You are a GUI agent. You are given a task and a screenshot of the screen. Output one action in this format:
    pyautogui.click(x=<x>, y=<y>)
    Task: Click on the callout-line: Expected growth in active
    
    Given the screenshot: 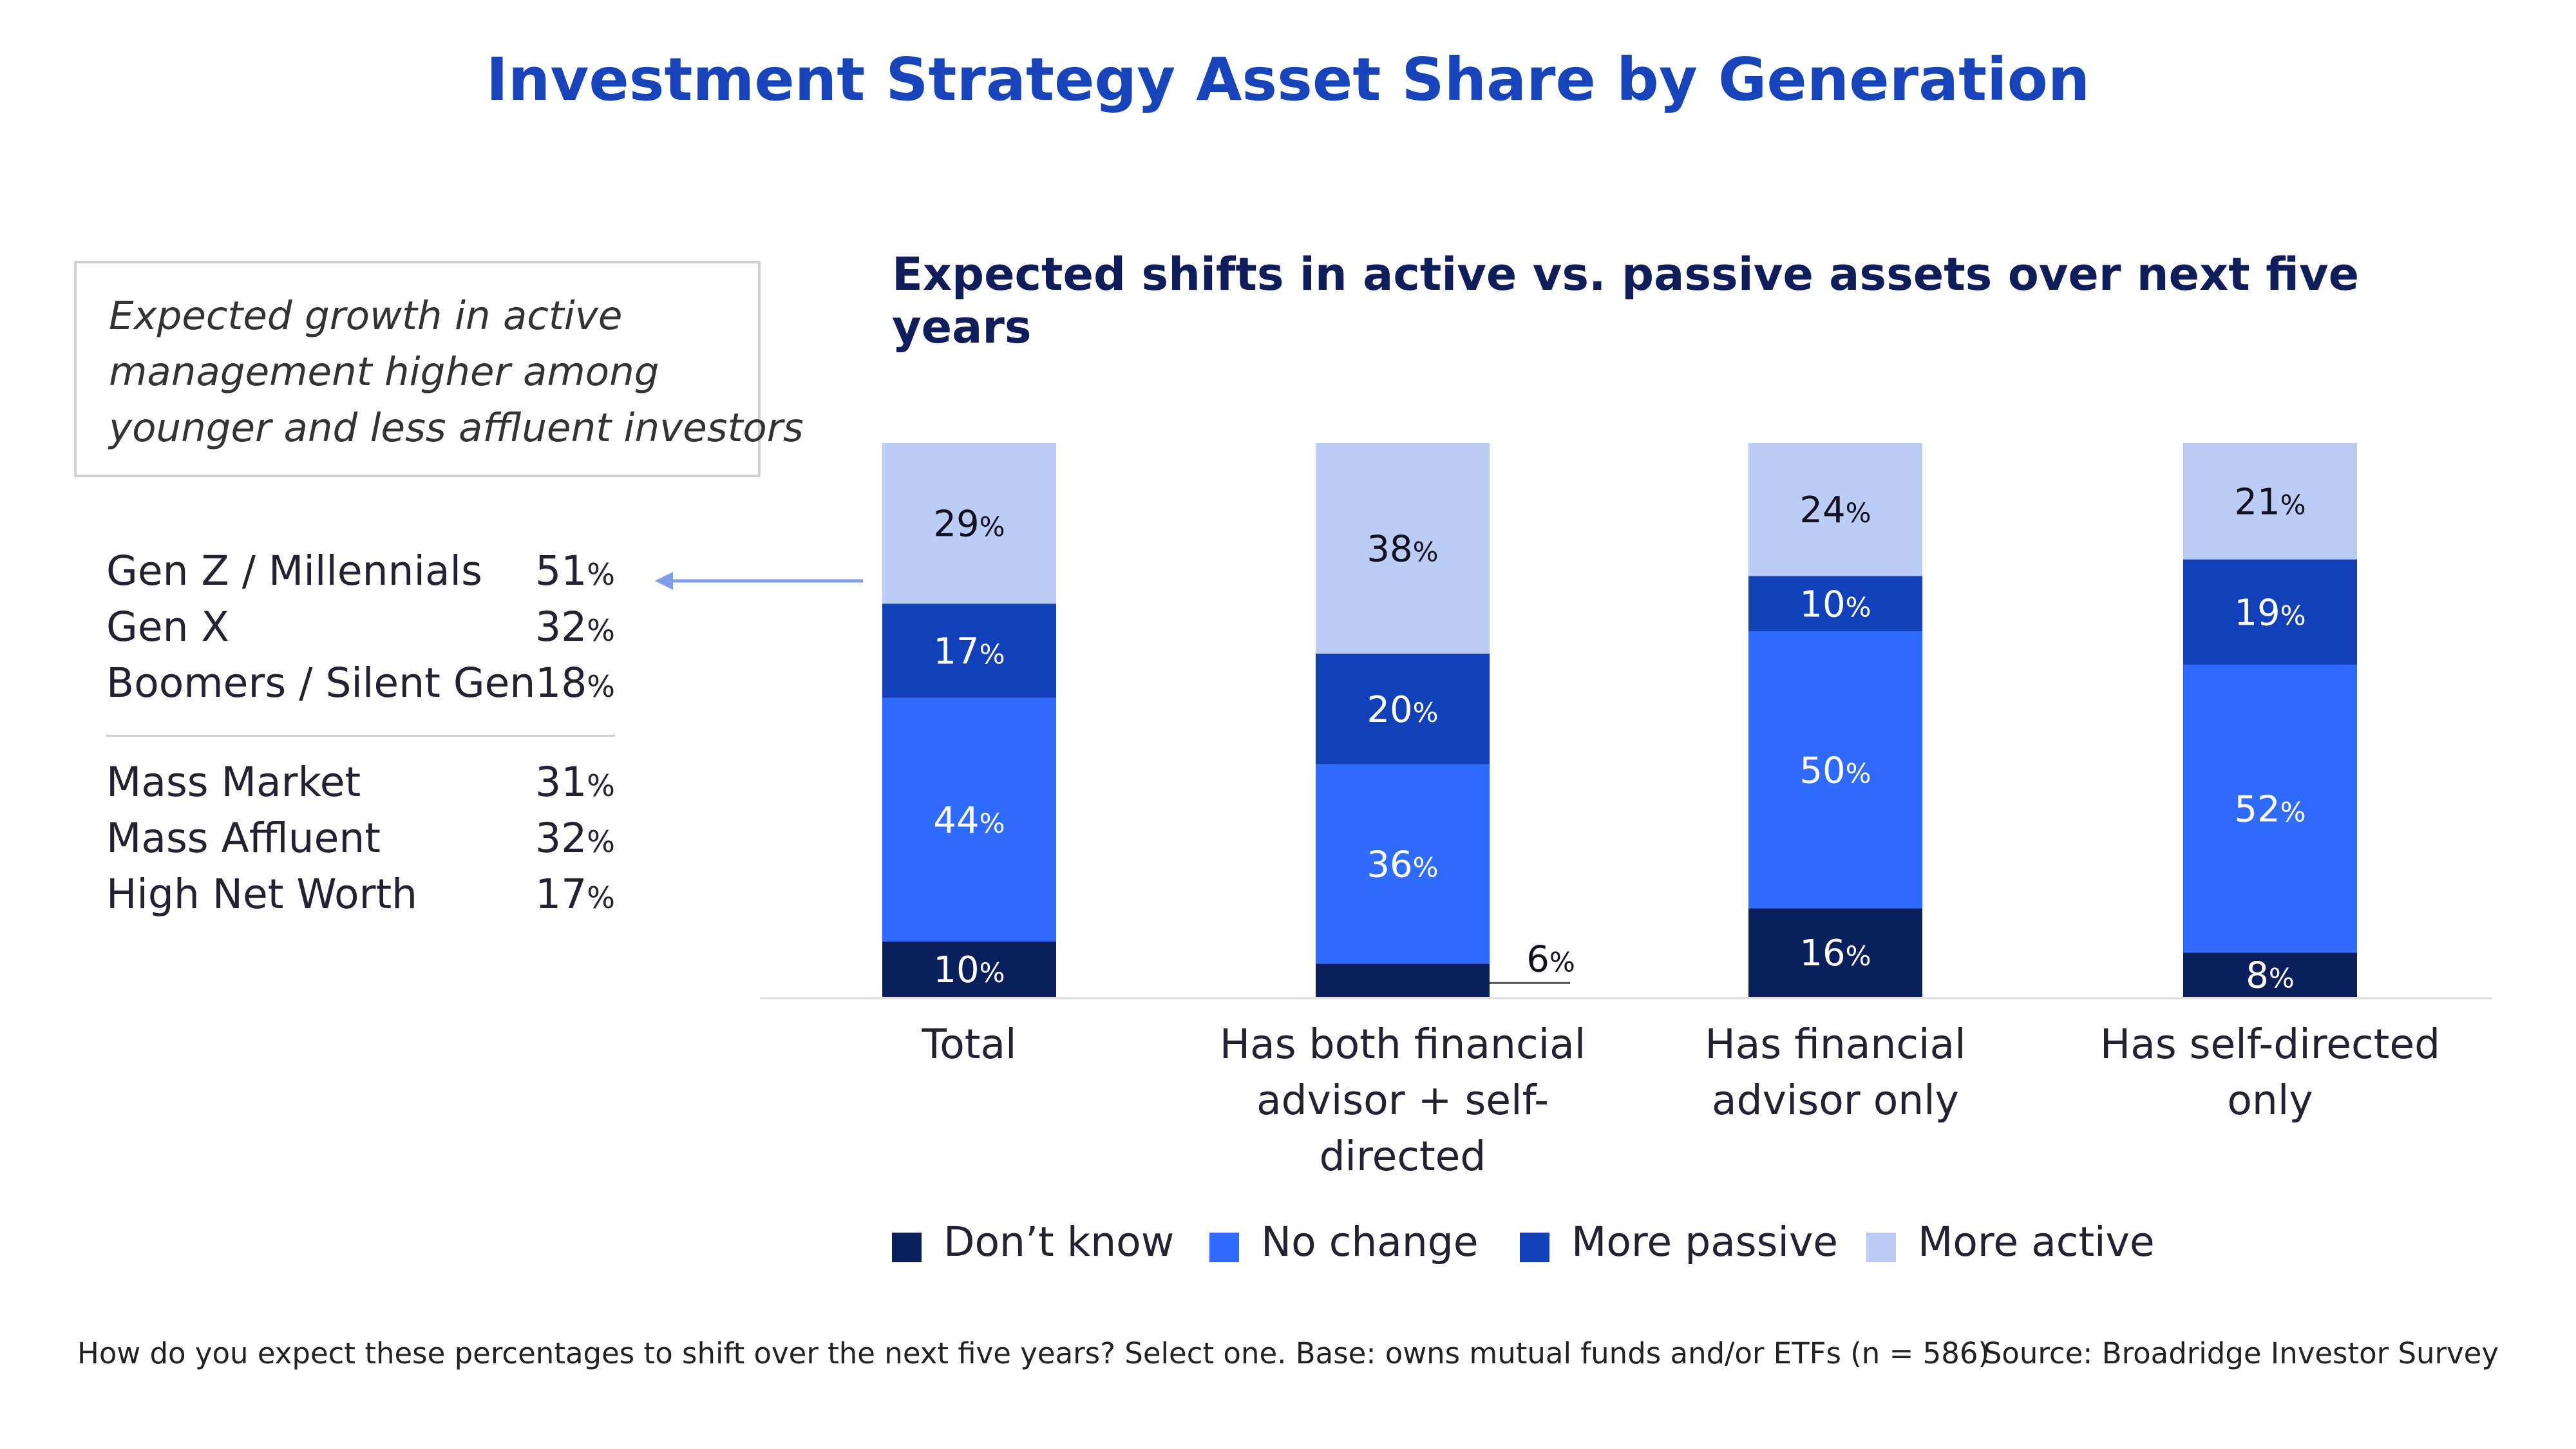 What is the action you would take?
    pyautogui.click(x=366, y=316)
    